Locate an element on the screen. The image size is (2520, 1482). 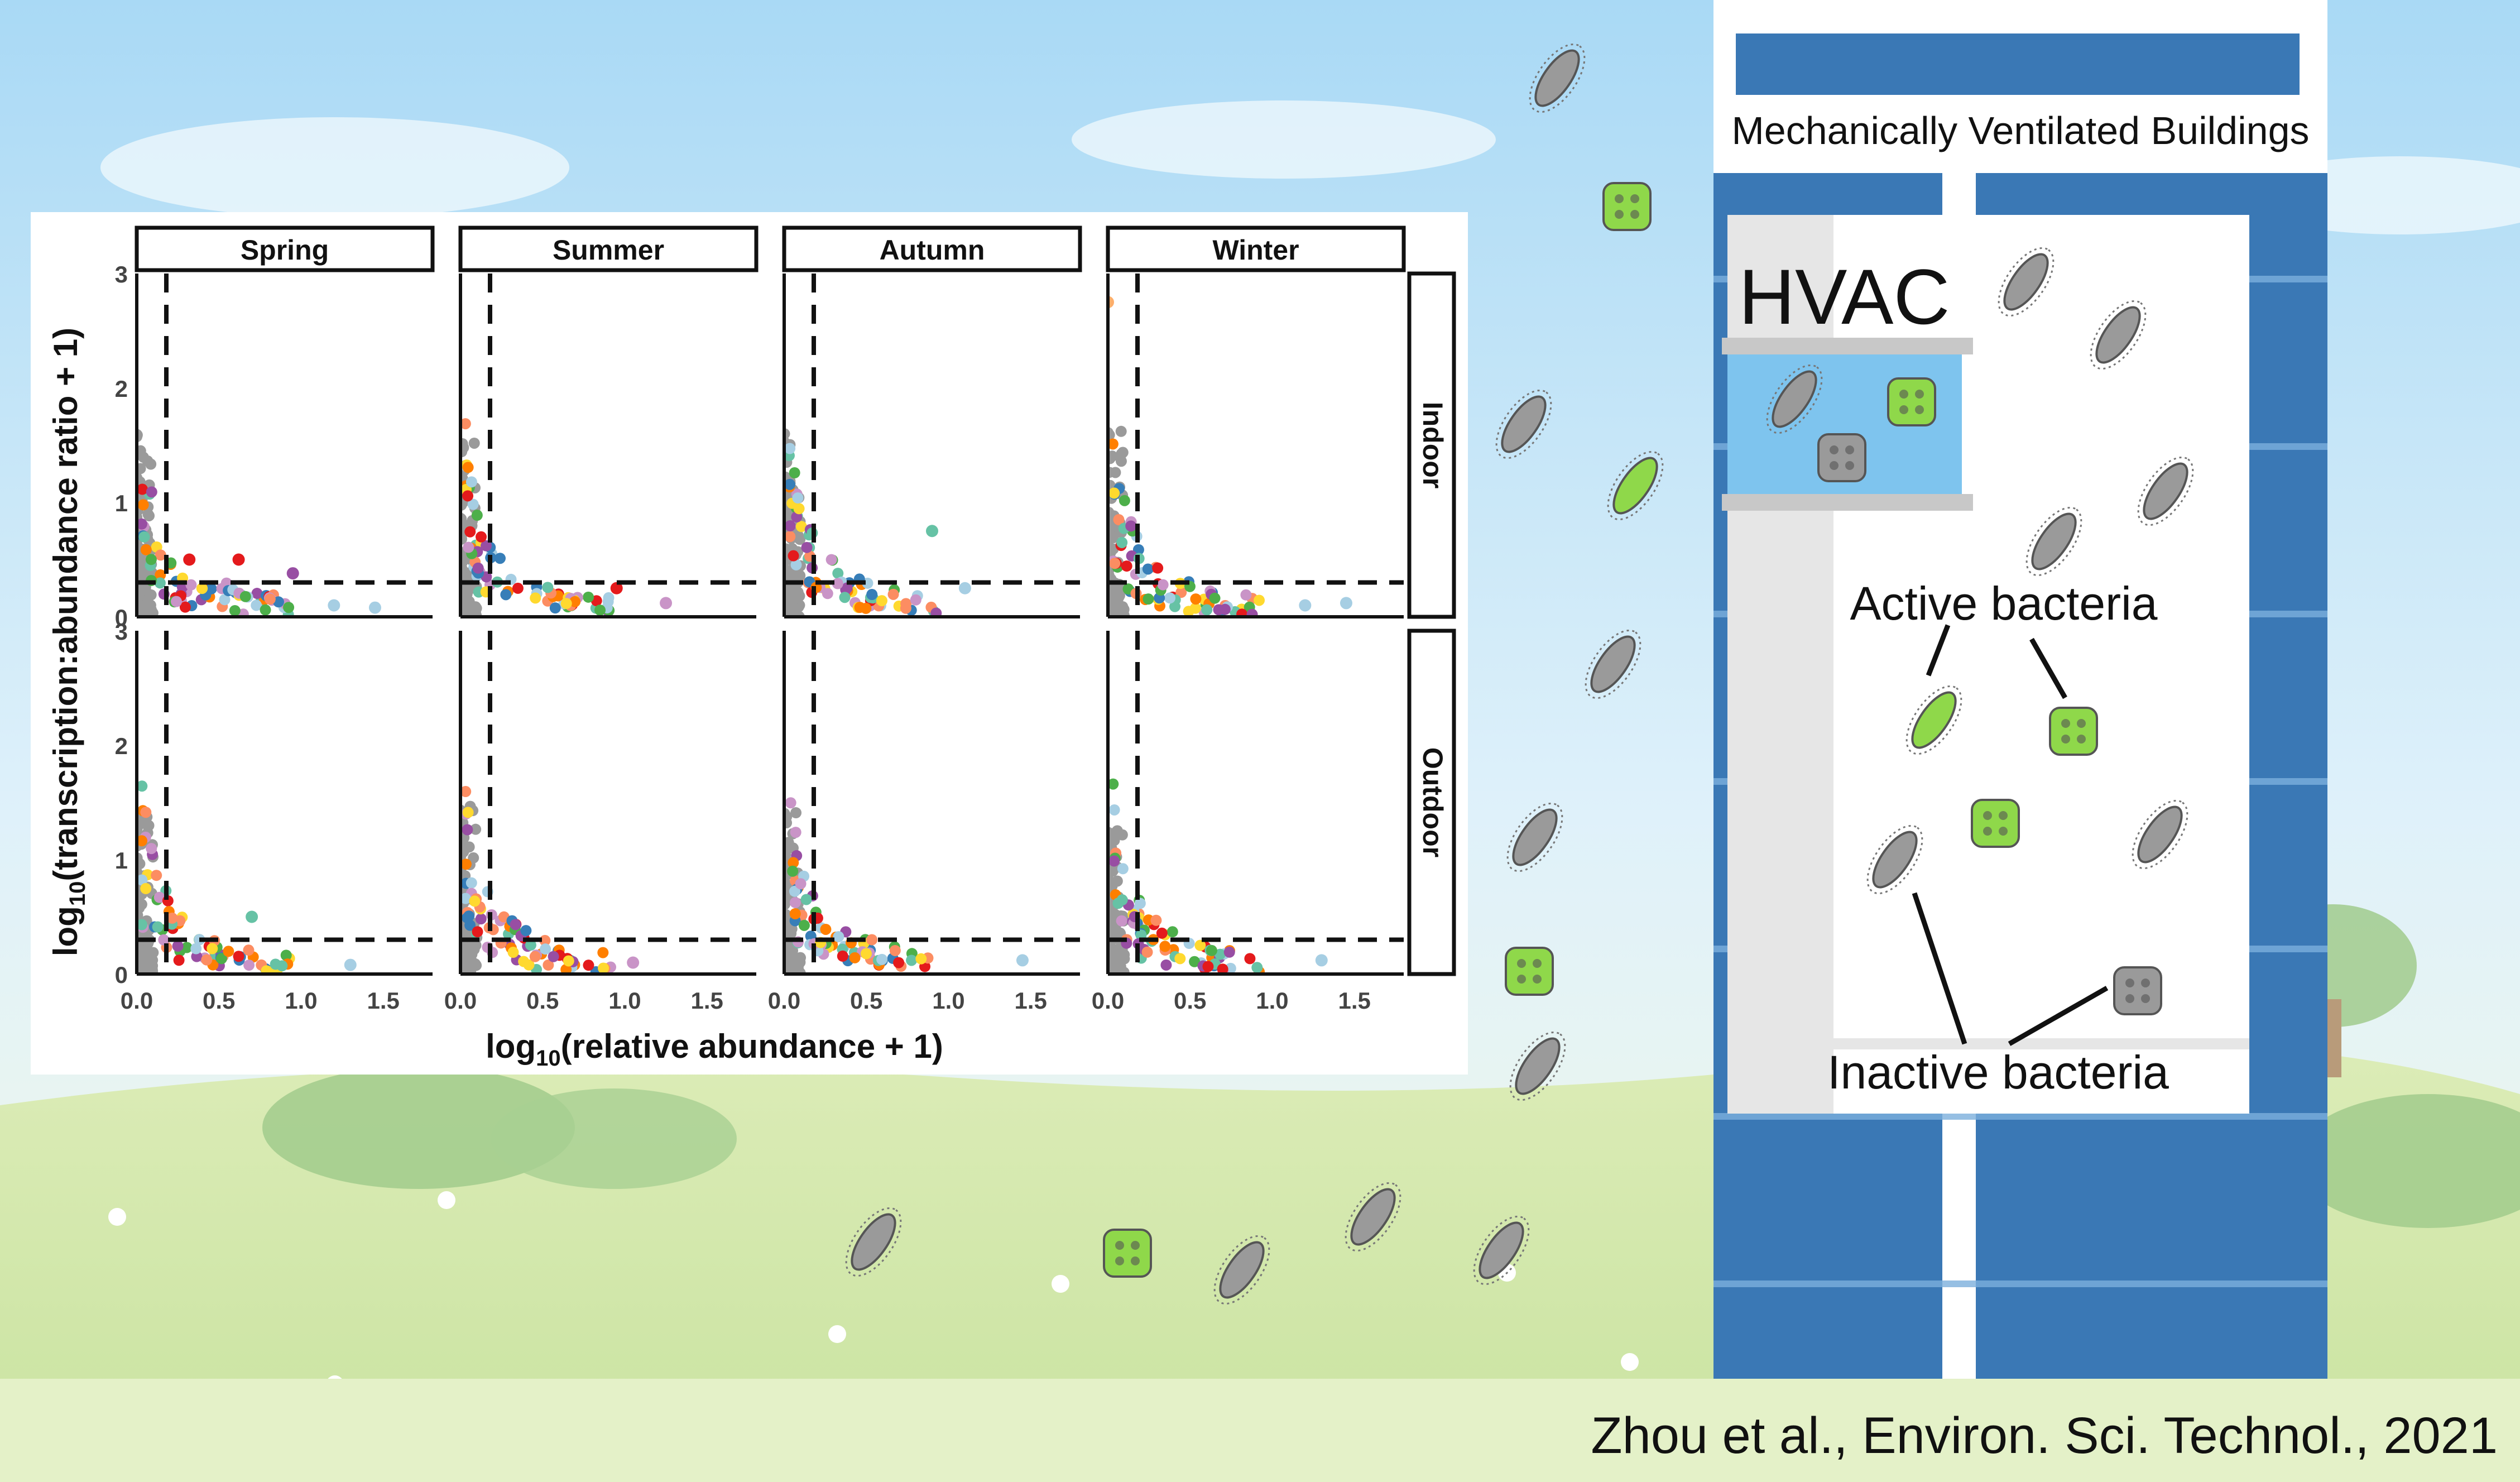
inactive-bacteria-label: Inactive bacteria is located at coordinates (1998, 1072).